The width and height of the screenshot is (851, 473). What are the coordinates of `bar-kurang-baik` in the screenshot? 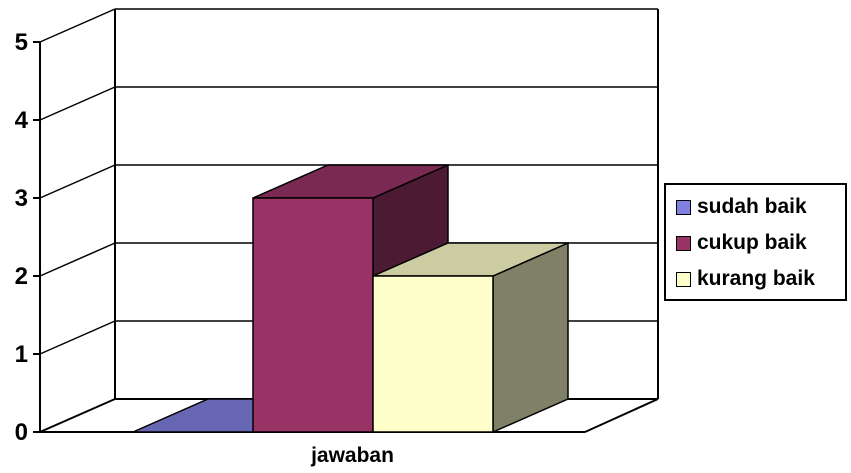 It's located at (433, 354).